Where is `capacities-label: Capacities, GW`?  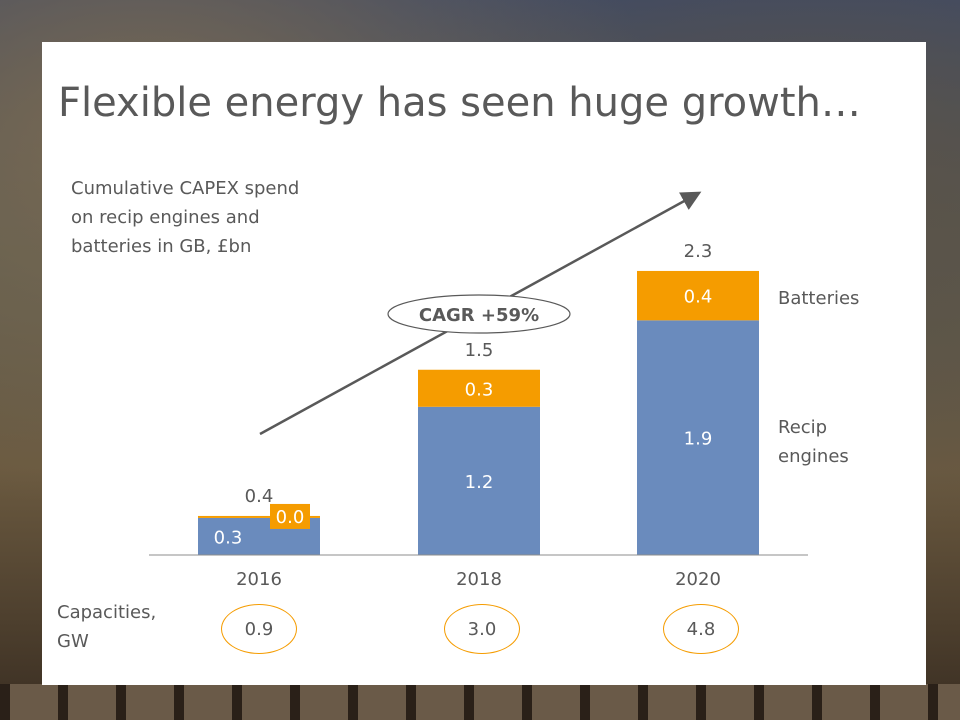 capacities-label: Capacities, GW is located at coordinates (127, 627).